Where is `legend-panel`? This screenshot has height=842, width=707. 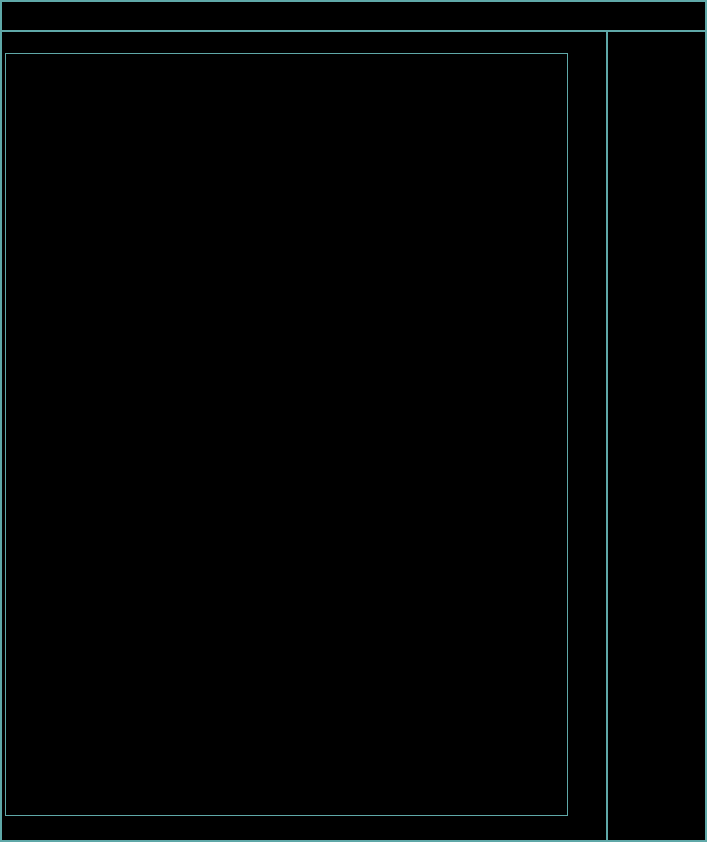 legend-panel is located at coordinates (657, 436).